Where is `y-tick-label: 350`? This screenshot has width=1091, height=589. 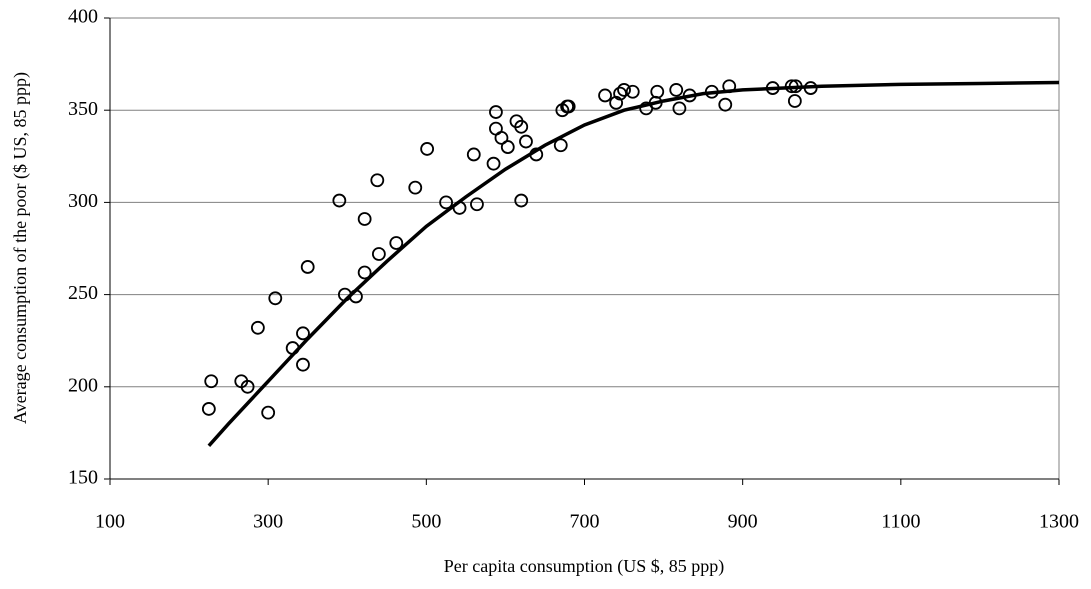 y-tick-label: 350 is located at coordinates (83, 109).